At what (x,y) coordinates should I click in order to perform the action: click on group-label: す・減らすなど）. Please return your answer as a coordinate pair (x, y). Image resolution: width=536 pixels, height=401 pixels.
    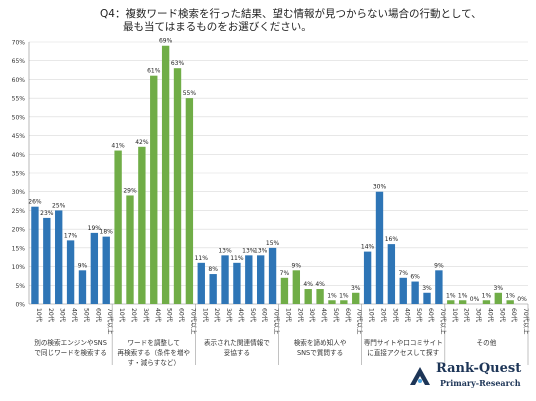
    Looking at the image, I should click on (153, 362).